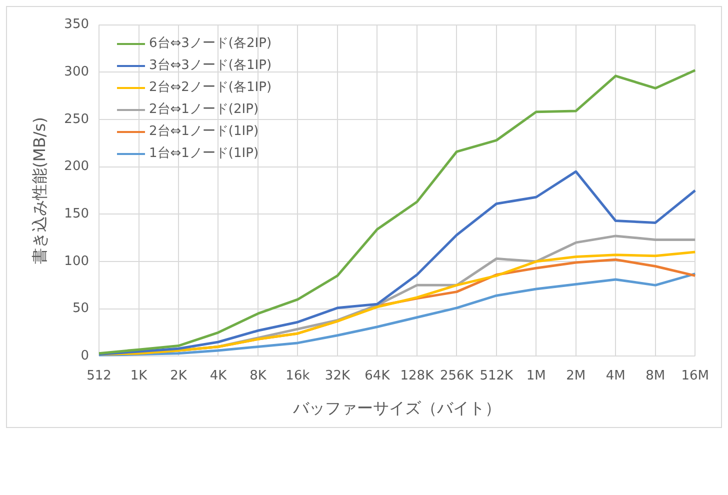  What do you see at coordinates (179, 376) in the screenshot?
I see `x-tick-label: 2K` at bounding box center [179, 376].